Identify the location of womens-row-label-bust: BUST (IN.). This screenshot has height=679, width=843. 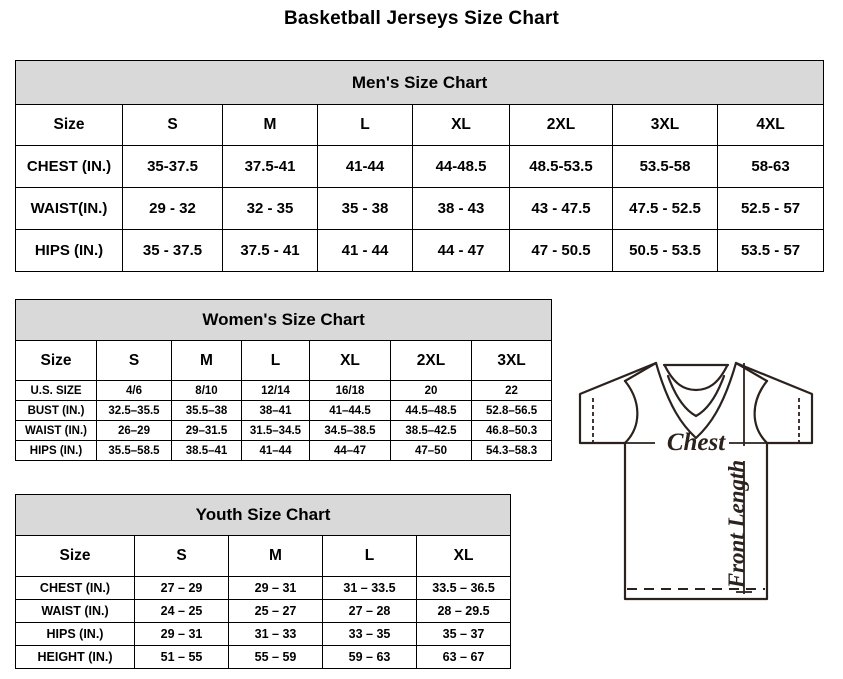
(56, 410).